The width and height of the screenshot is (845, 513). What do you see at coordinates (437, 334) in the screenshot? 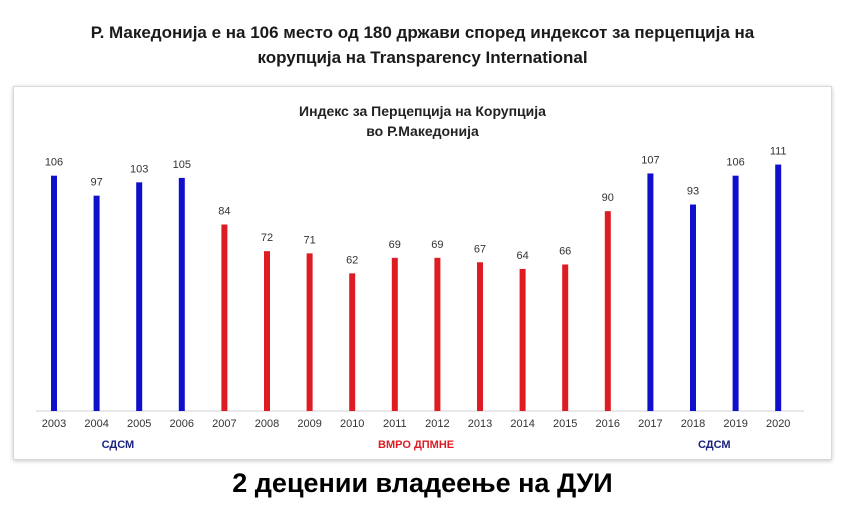
I see `bar-2012` at bounding box center [437, 334].